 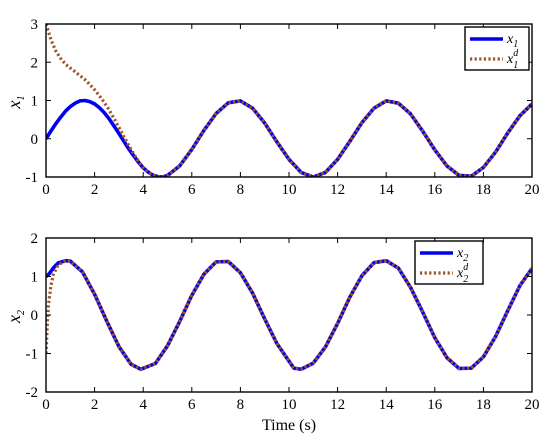 I want to click on y-axis-label: x2, so click(x=15, y=317).